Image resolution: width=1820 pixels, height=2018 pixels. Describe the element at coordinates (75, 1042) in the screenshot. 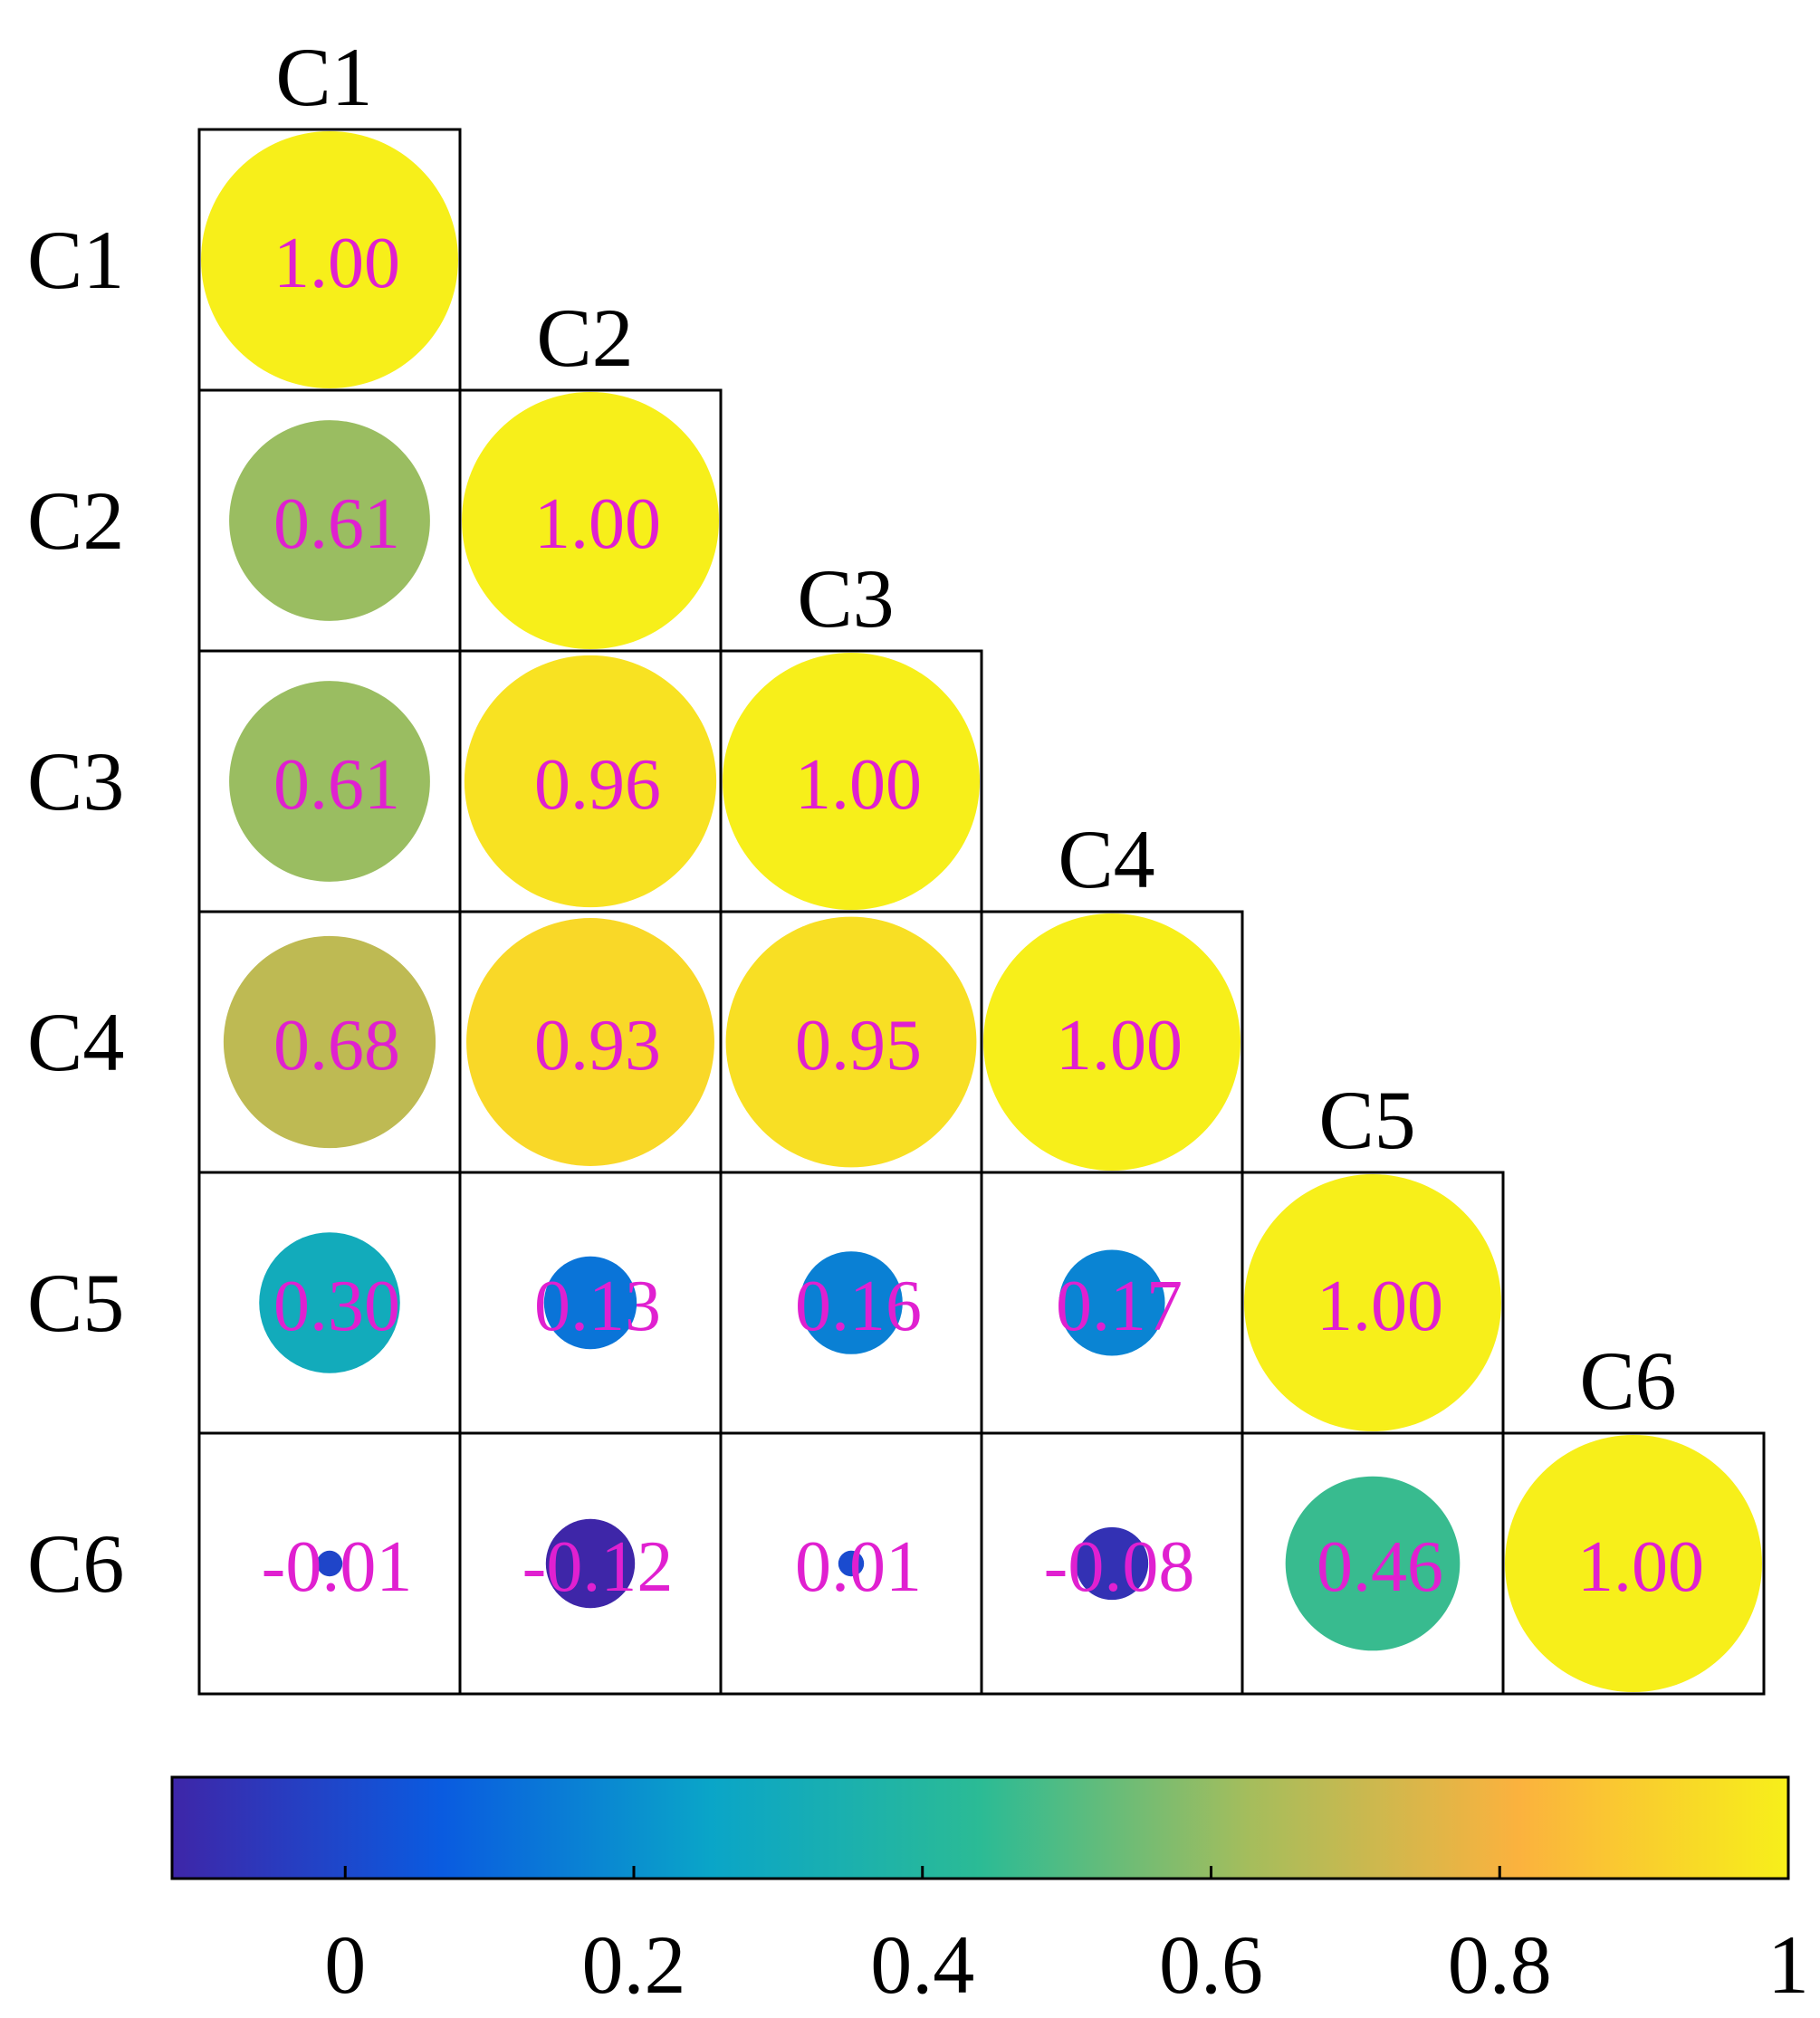

I see `row-label: C4` at that location.